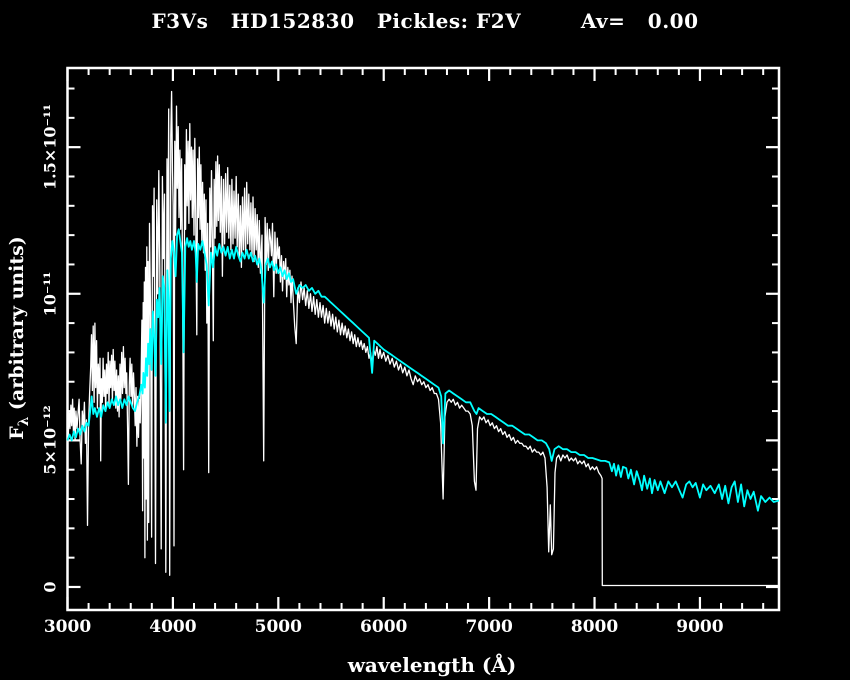 The width and height of the screenshot is (850, 680). What do you see at coordinates (50, 147) in the screenshot?
I see `y-tick-label: 1.5×10⁻¹¹` at bounding box center [50, 147].